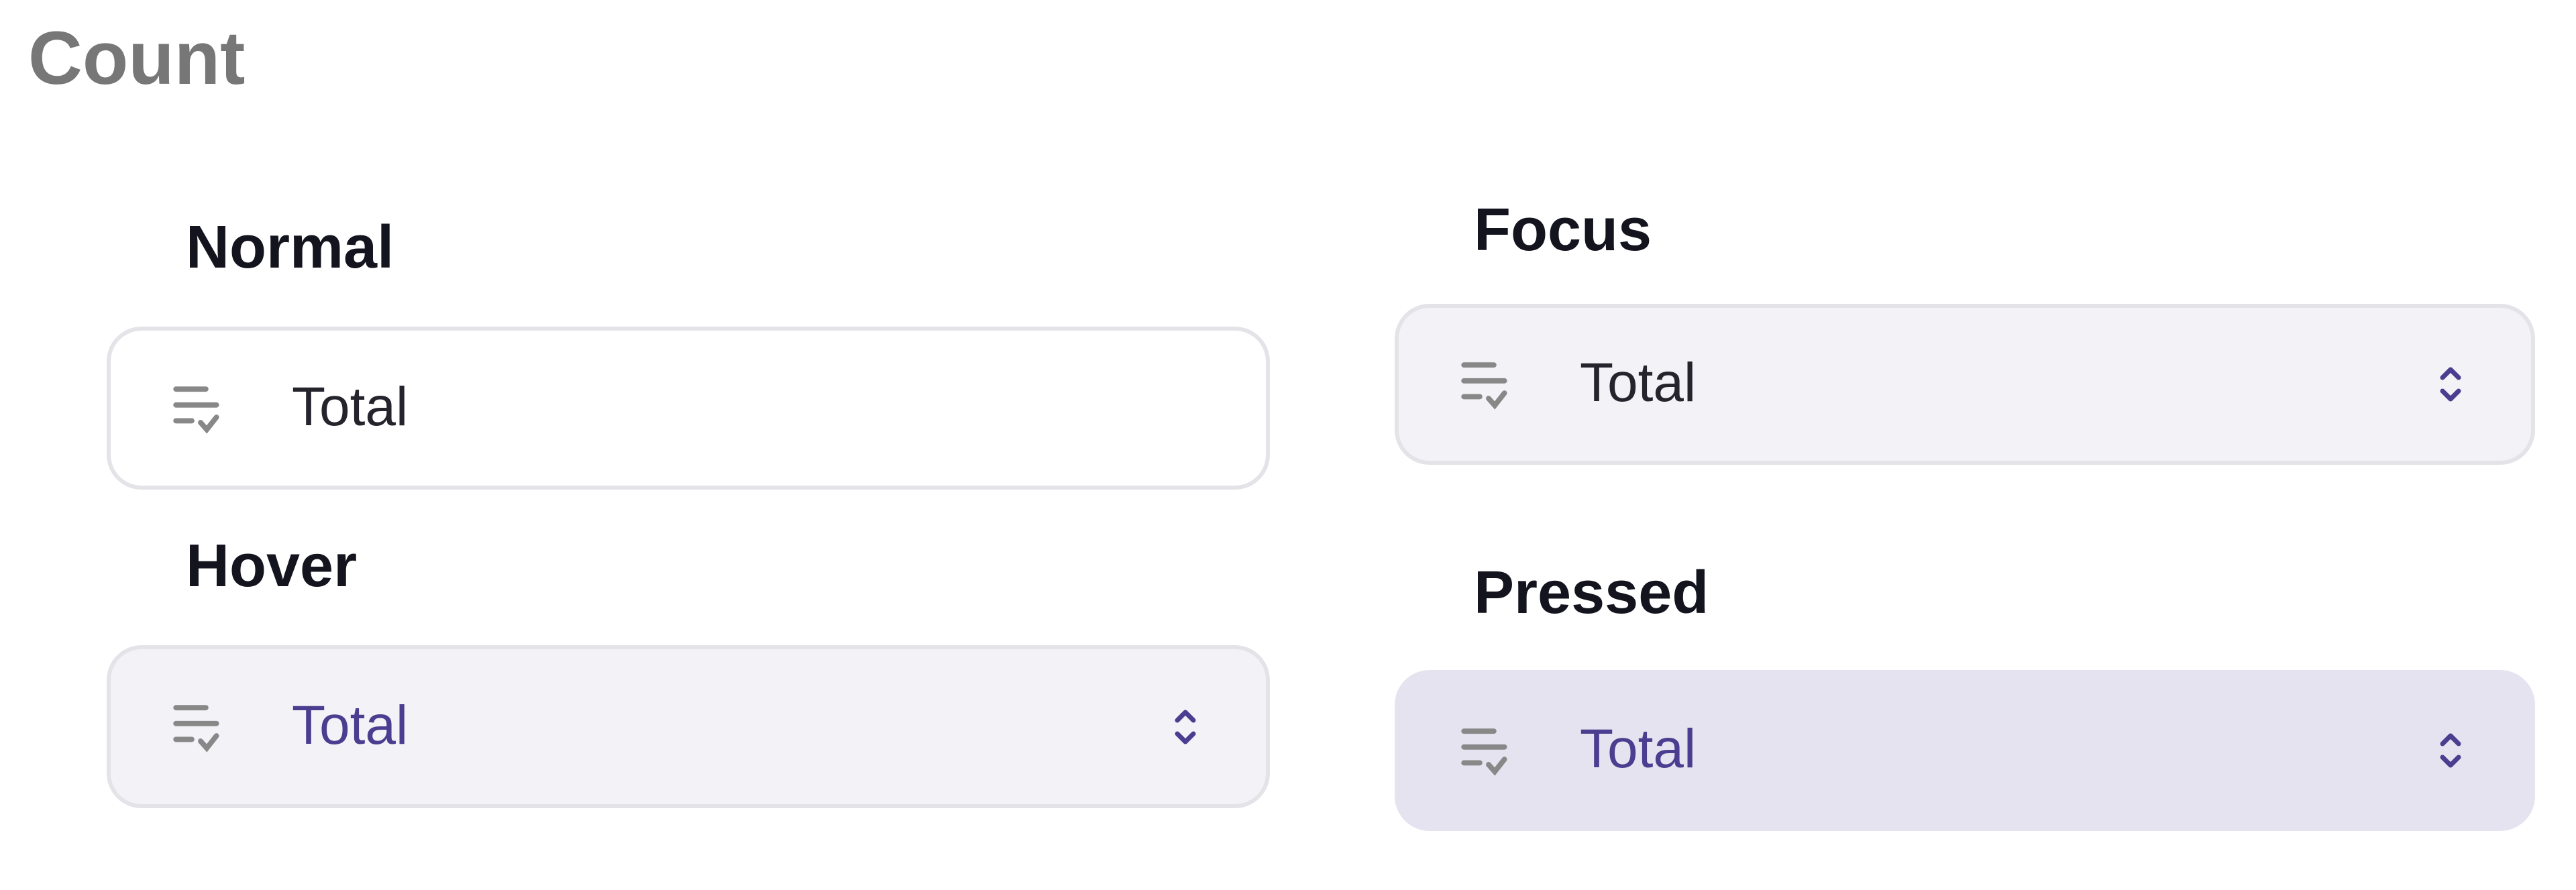 This screenshot has width=2576, height=890. What do you see at coordinates (137, 58) in the screenshot?
I see `page-title: Count` at bounding box center [137, 58].